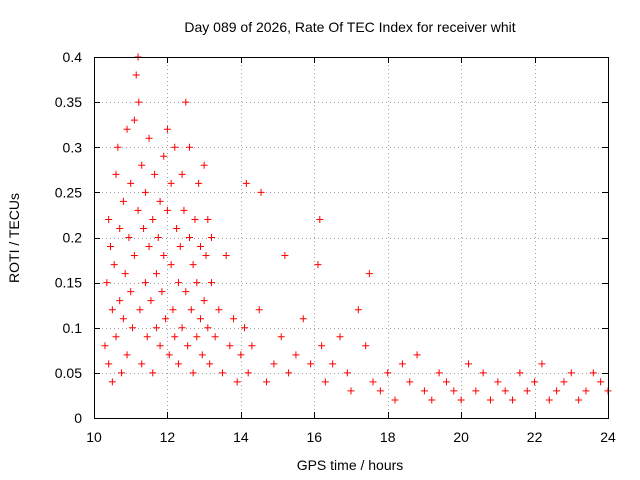 Image resolution: width=640 pixels, height=480 pixels. I want to click on x-tick-label: 20, so click(461, 437).